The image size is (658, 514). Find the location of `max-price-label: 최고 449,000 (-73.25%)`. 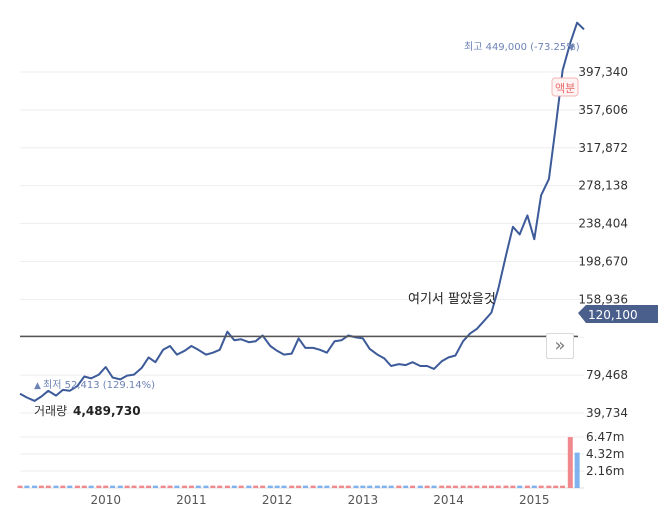

max-price-label: 최고 449,000 (-73.25%) is located at coordinates (522, 47).